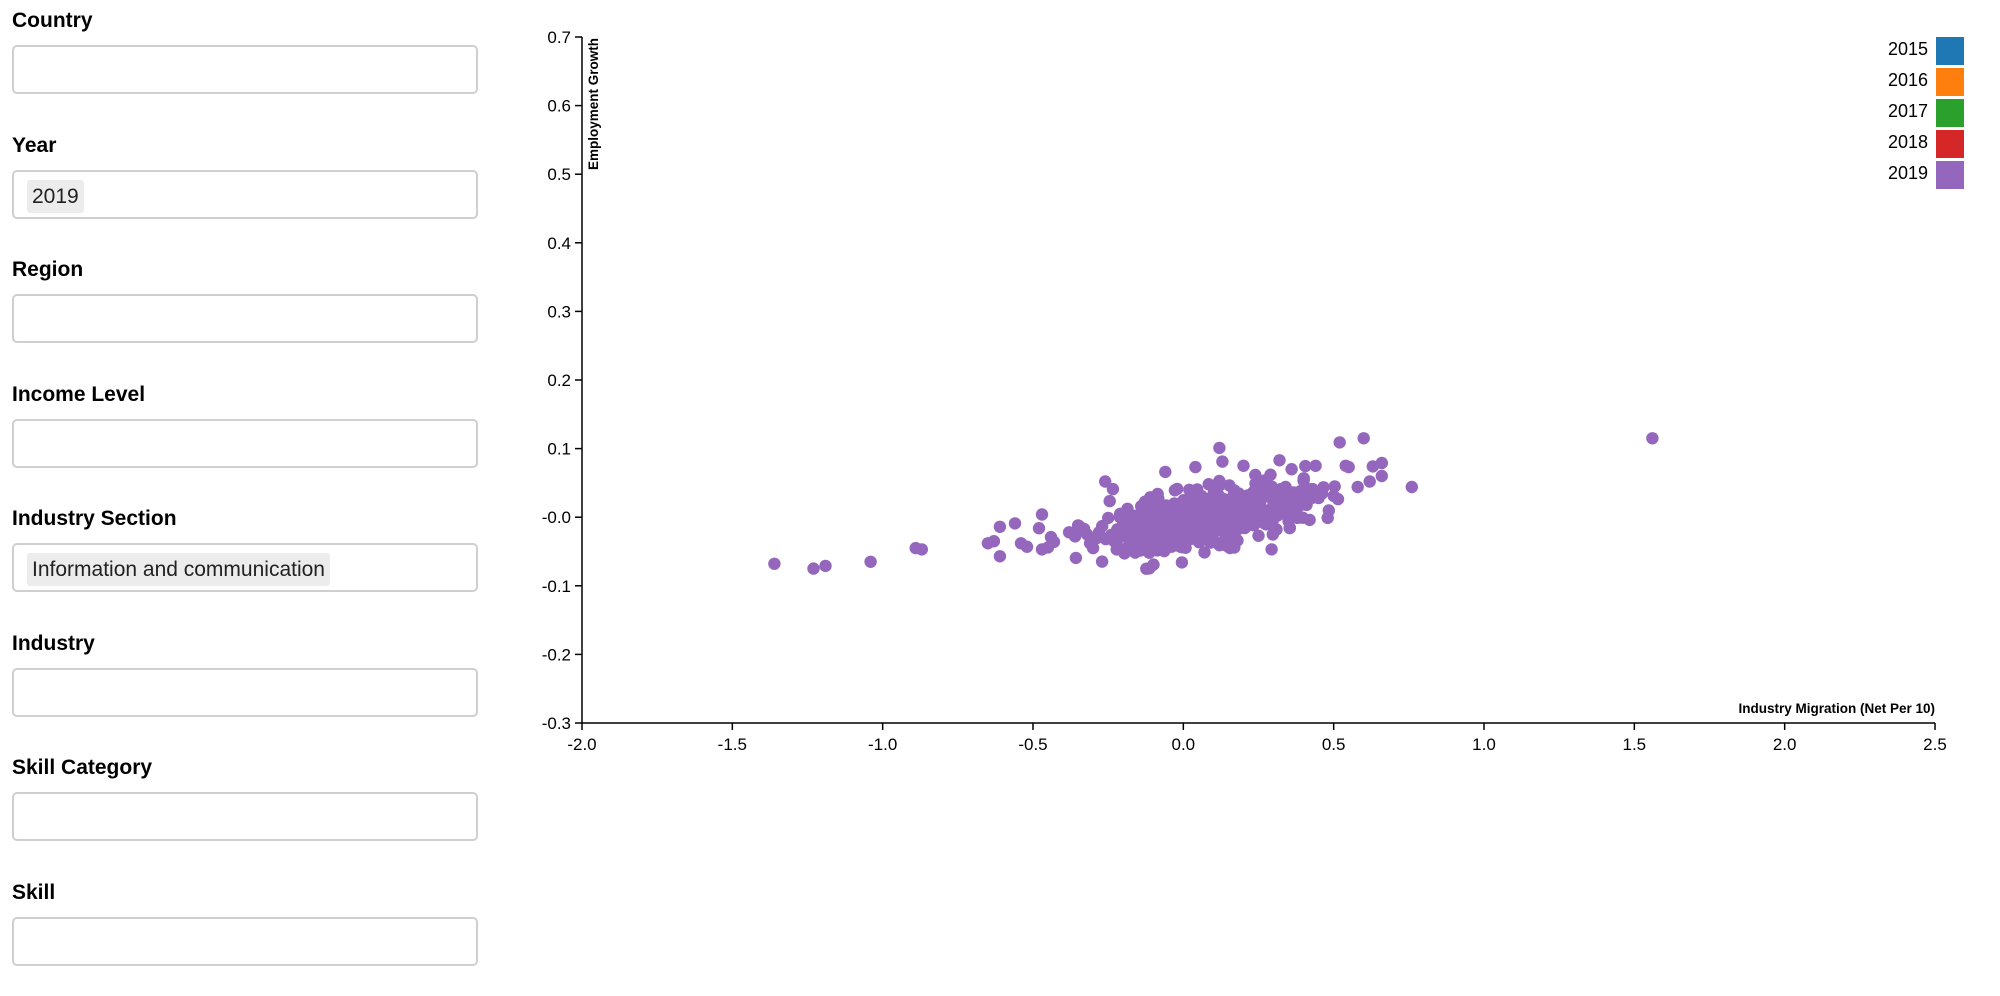  What do you see at coordinates (556, 586) in the screenshot?
I see `y-tick-label: -0.1` at bounding box center [556, 586].